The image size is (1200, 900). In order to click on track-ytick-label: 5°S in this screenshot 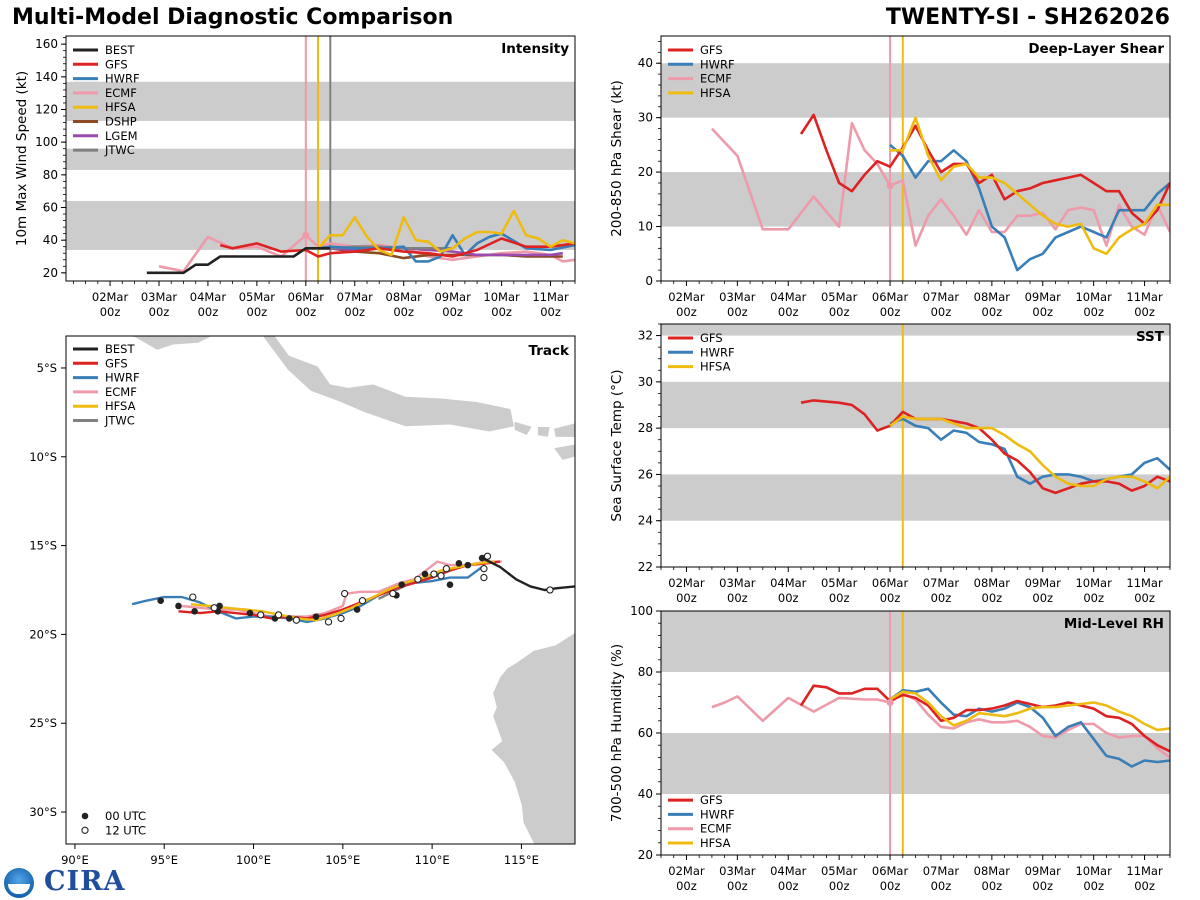, I will do `click(47, 368)`.